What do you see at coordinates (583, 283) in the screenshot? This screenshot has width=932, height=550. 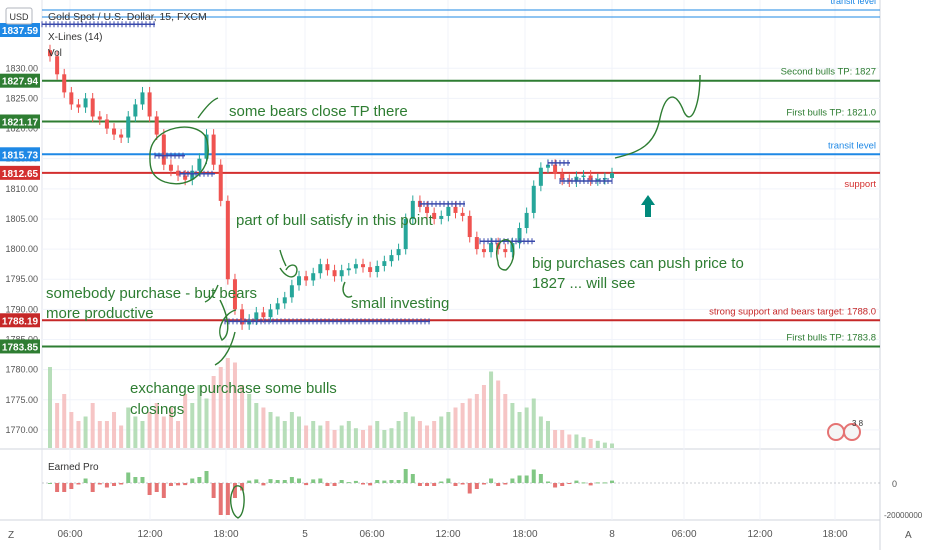 I see `annotation-1827: 1827 ... will see` at bounding box center [583, 283].